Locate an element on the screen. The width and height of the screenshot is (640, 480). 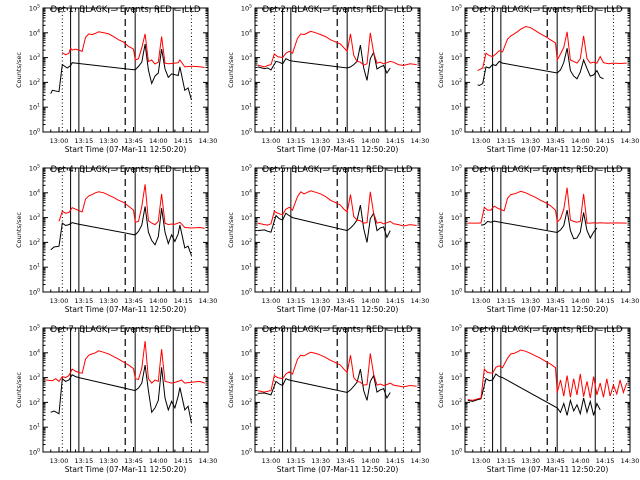
x-axis-label: Start Time (07-Mar-11 12:50:20) is located at coordinates (338, 149).